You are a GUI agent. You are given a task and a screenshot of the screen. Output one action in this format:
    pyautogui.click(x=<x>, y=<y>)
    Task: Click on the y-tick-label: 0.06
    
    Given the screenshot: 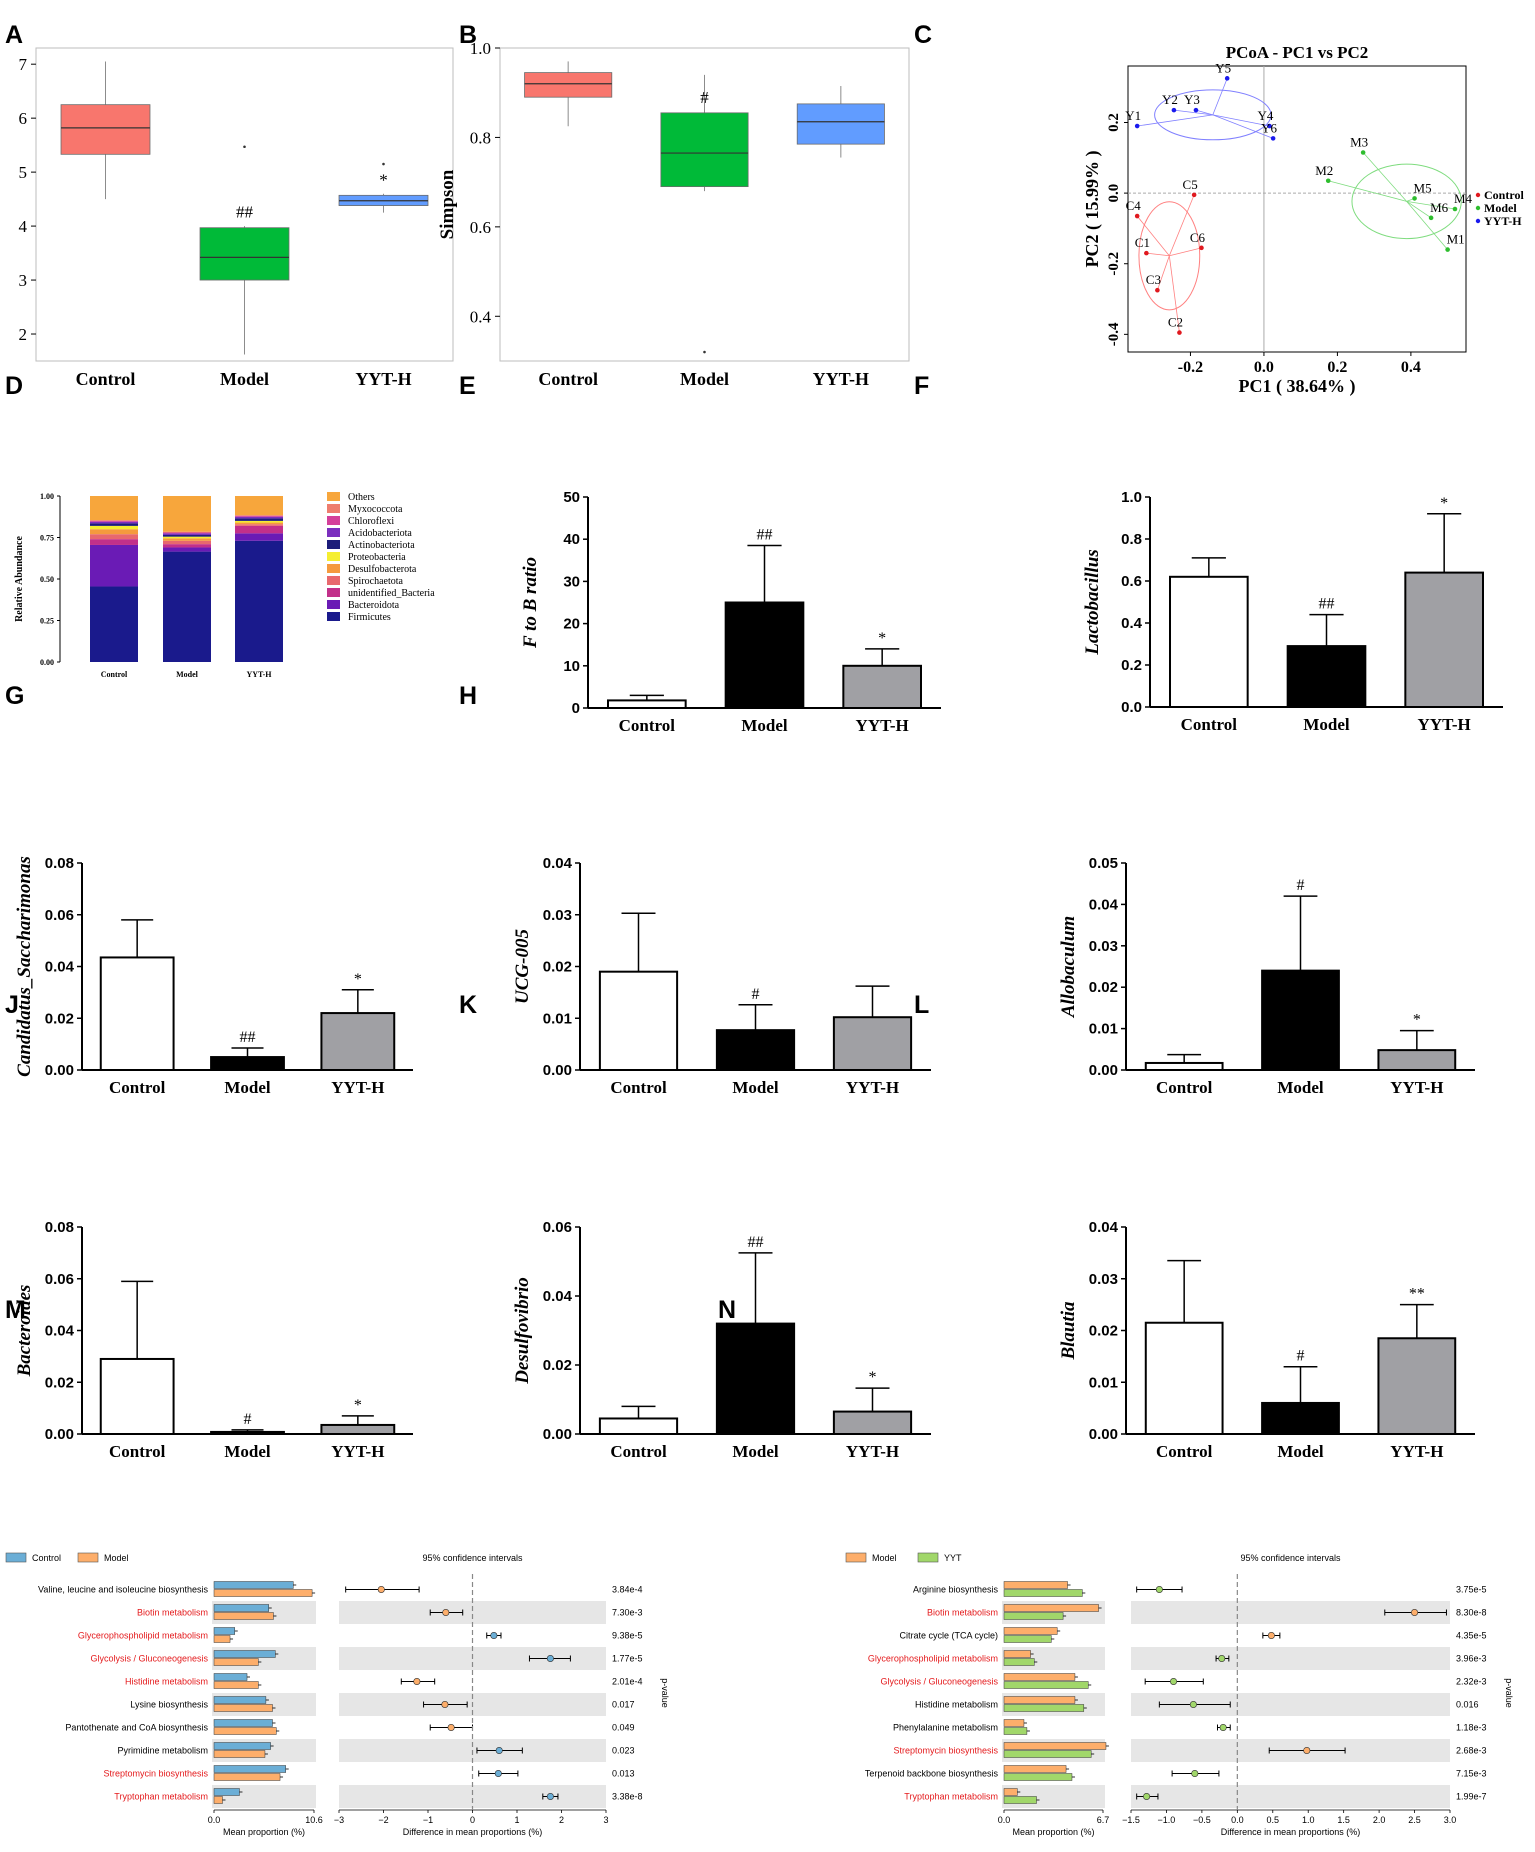 What is the action you would take?
    pyautogui.click(x=59, y=1279)
    